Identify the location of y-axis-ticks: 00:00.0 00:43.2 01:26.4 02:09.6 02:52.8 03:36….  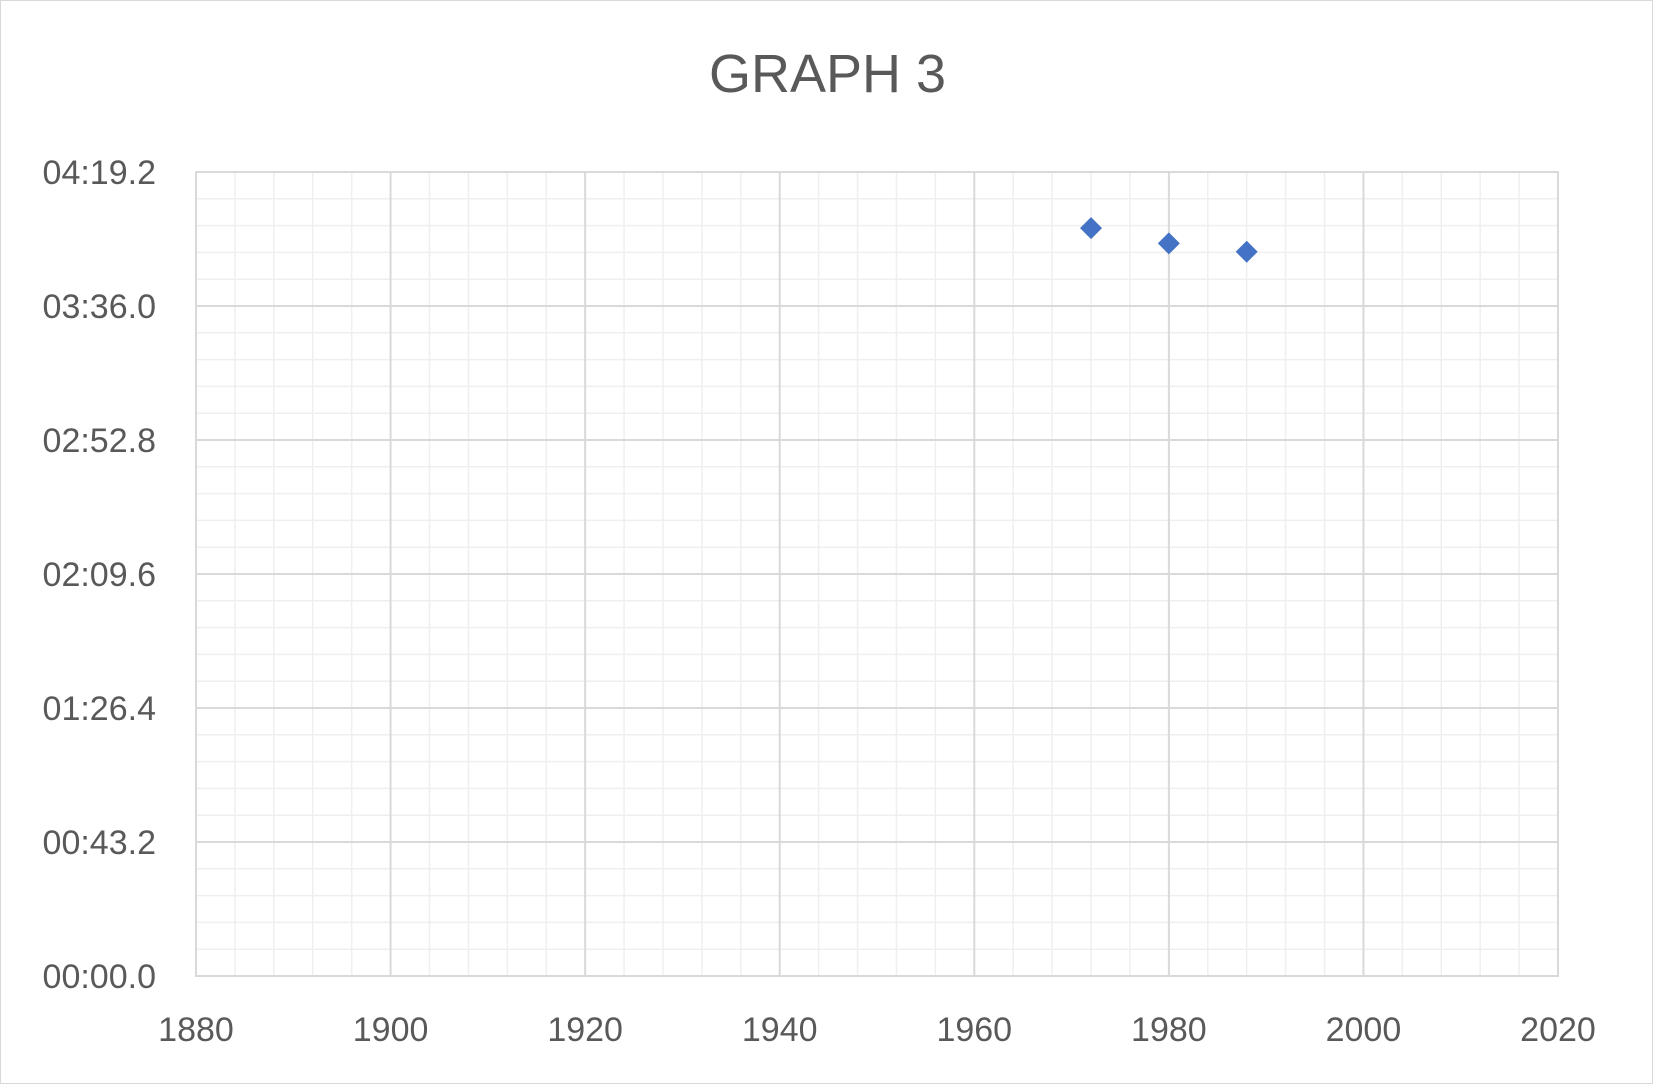
(99, 575).